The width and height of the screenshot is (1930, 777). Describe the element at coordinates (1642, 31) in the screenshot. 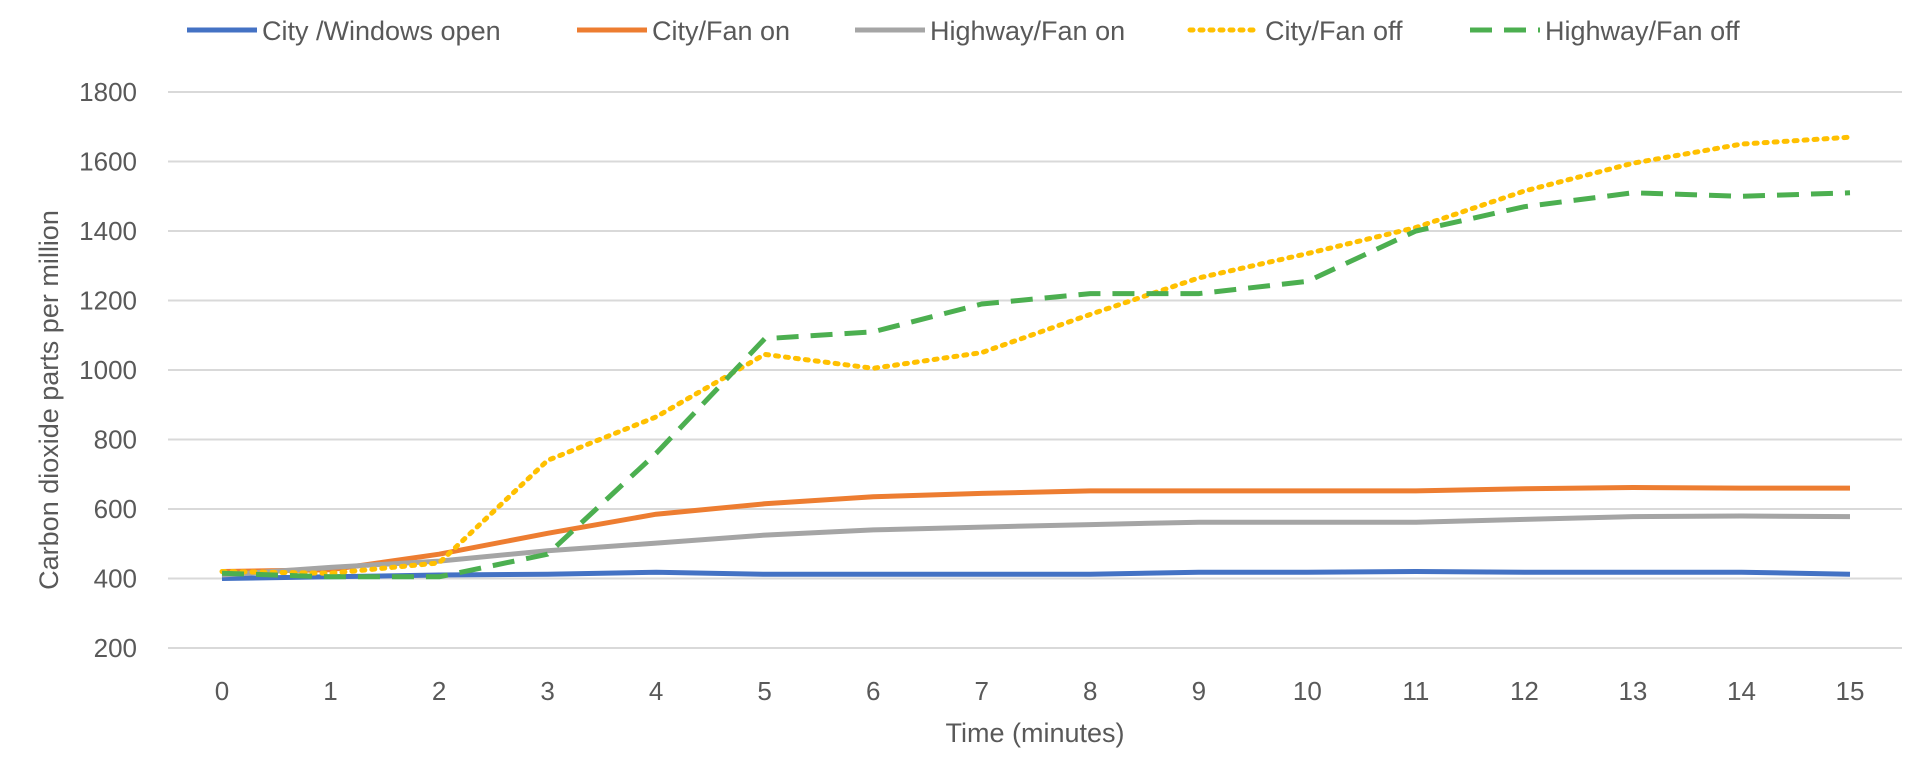

I see `legend-label-4: Highway/Fan off` at that location.